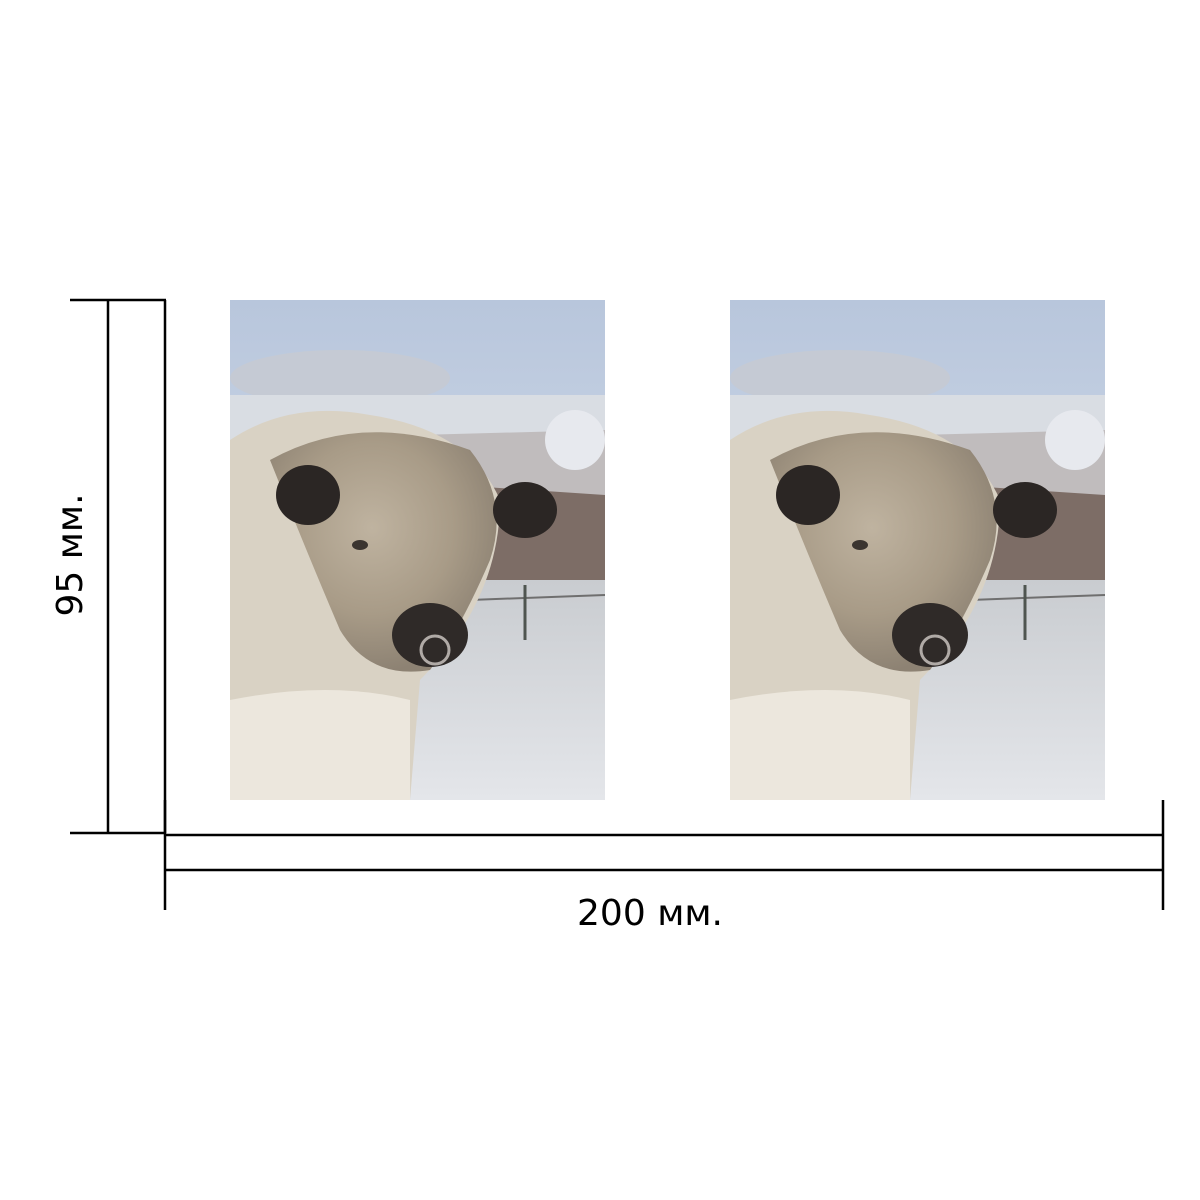  I want to click on height-label: 95 мм., so click(70, 554).